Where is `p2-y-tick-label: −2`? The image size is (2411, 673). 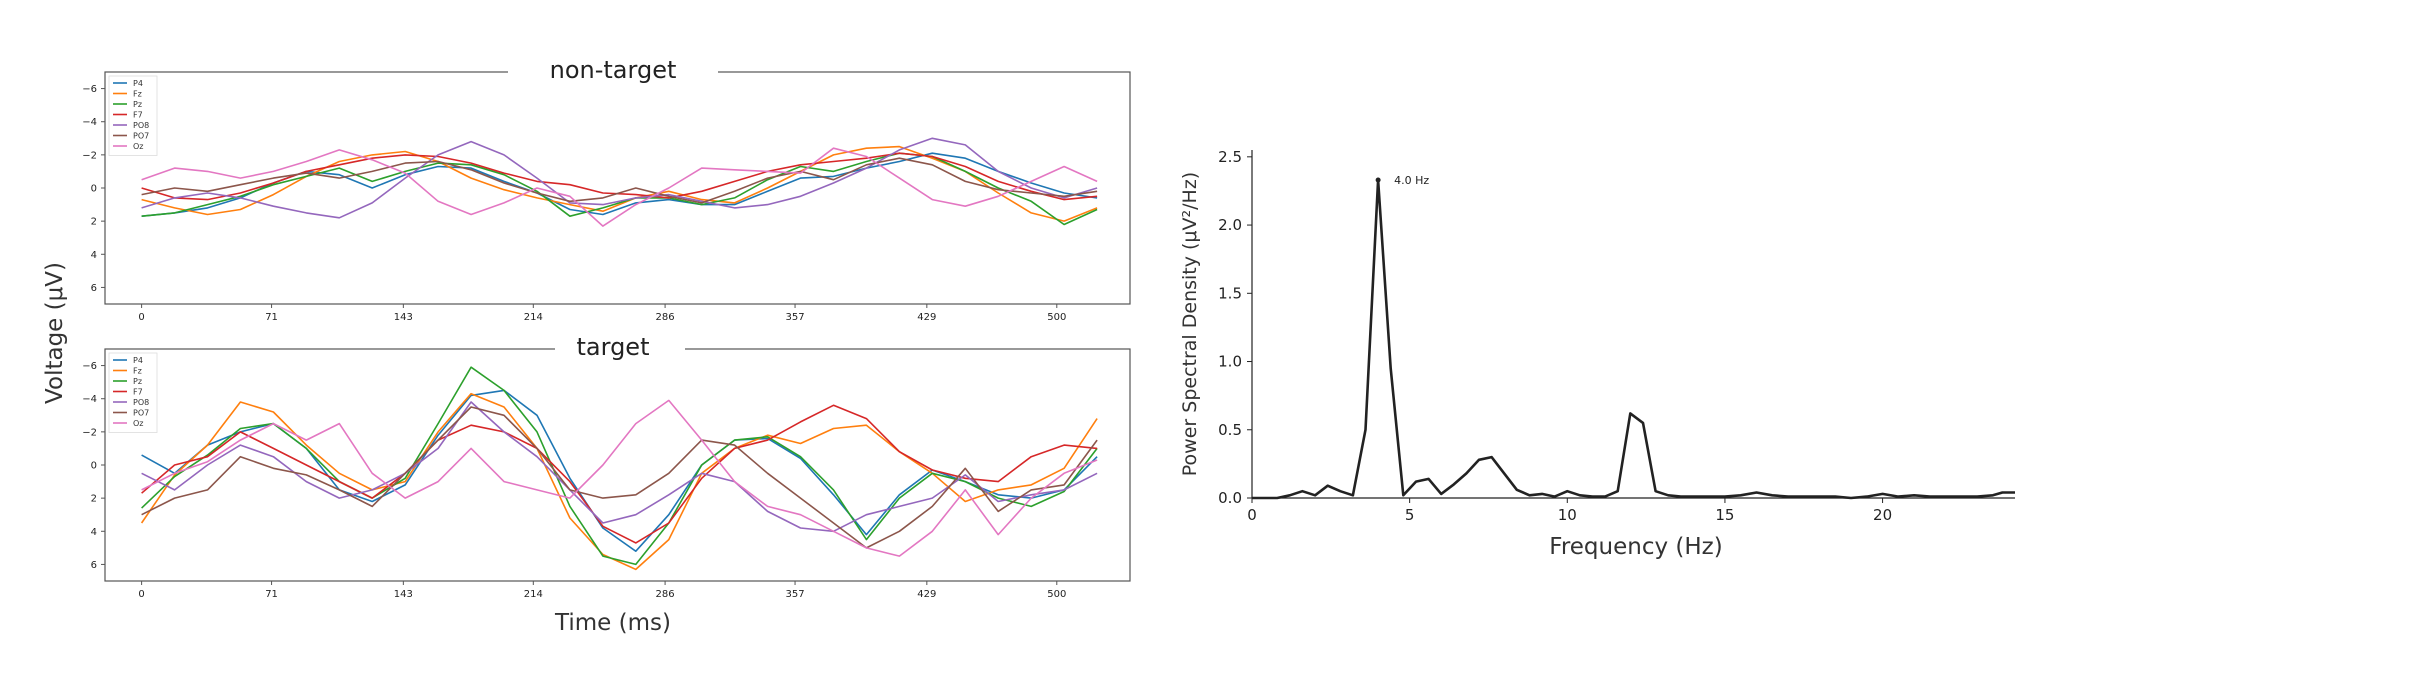 p2-y-tick-label: −2 is located at coordinates (89, 432).